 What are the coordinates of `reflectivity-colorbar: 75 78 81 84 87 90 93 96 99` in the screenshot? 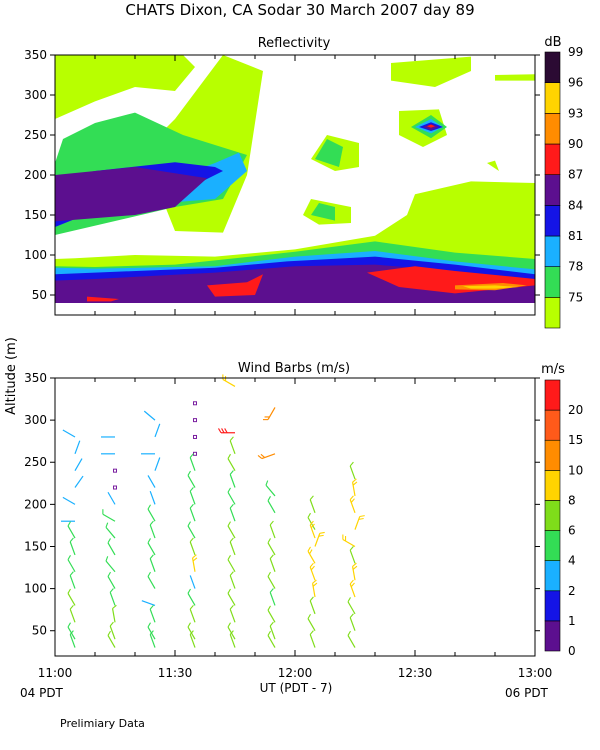 It's located at (563, 187).